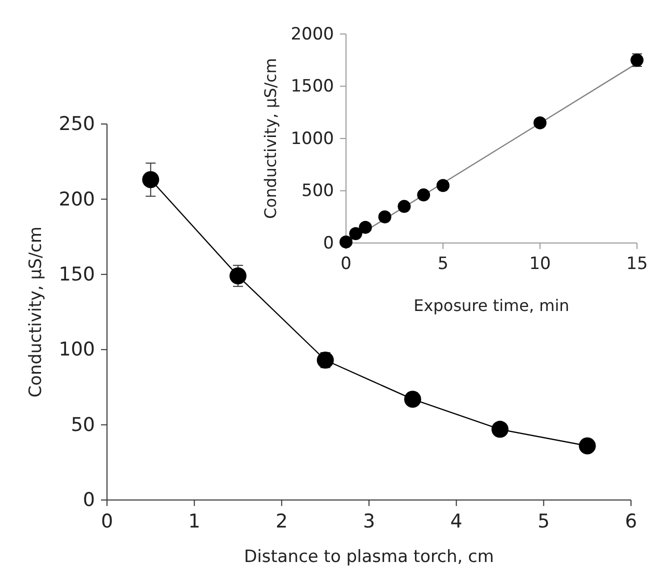 The height and width of the screenshot is (579, 654). What do you see at coordinates (82, 425) in the screenshot?
I see `y-tick-label: 50` at bounding box center [82, 425].